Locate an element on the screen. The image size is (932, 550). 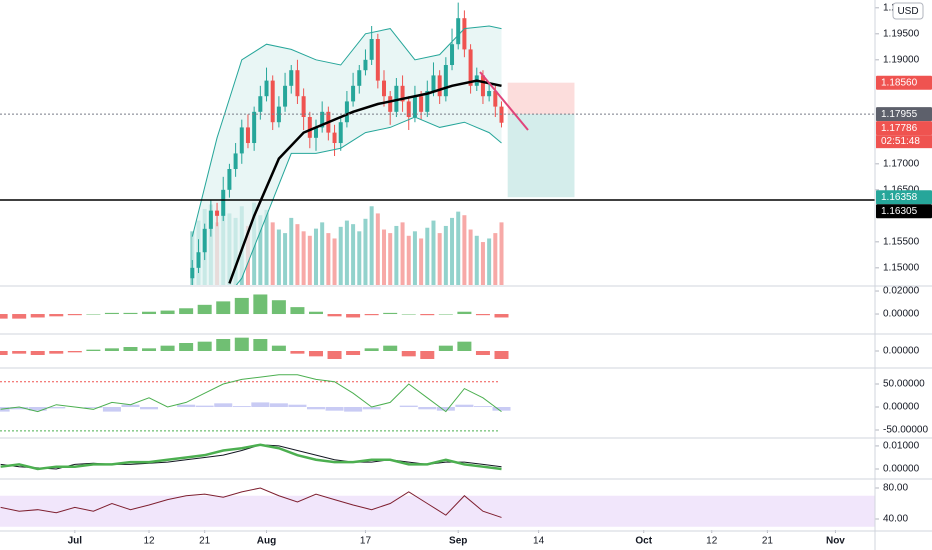
position-risk is located at coordinates (541, 98).